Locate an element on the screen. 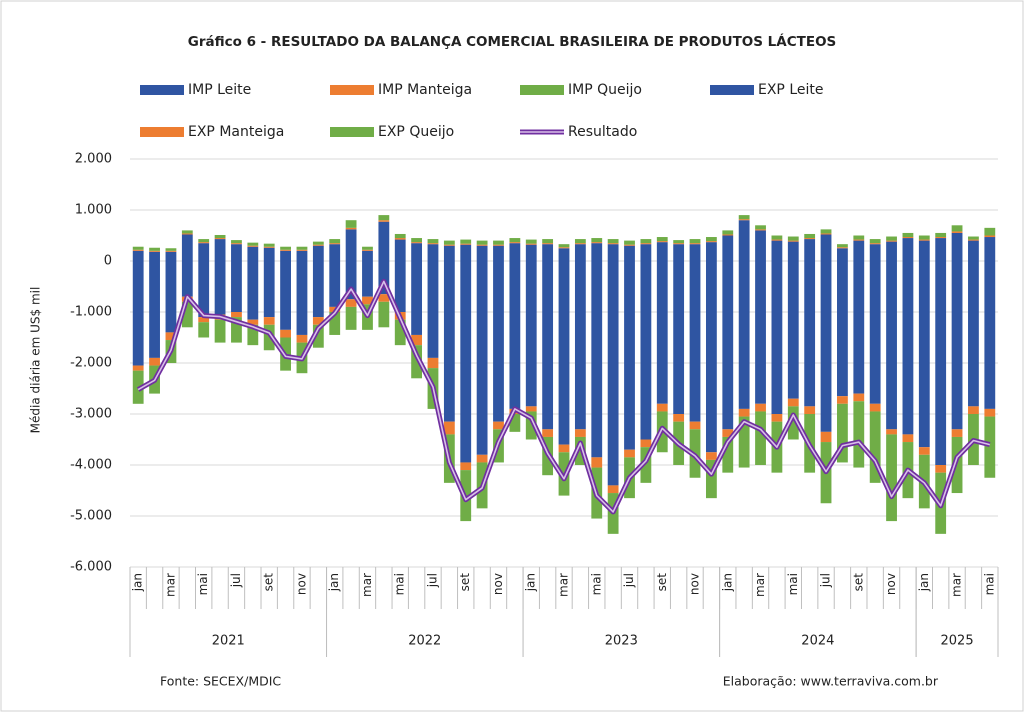 The height and width of the screenshot is (712, 1024). legend-label: EXP Leite is located at coordinates (791, 90).